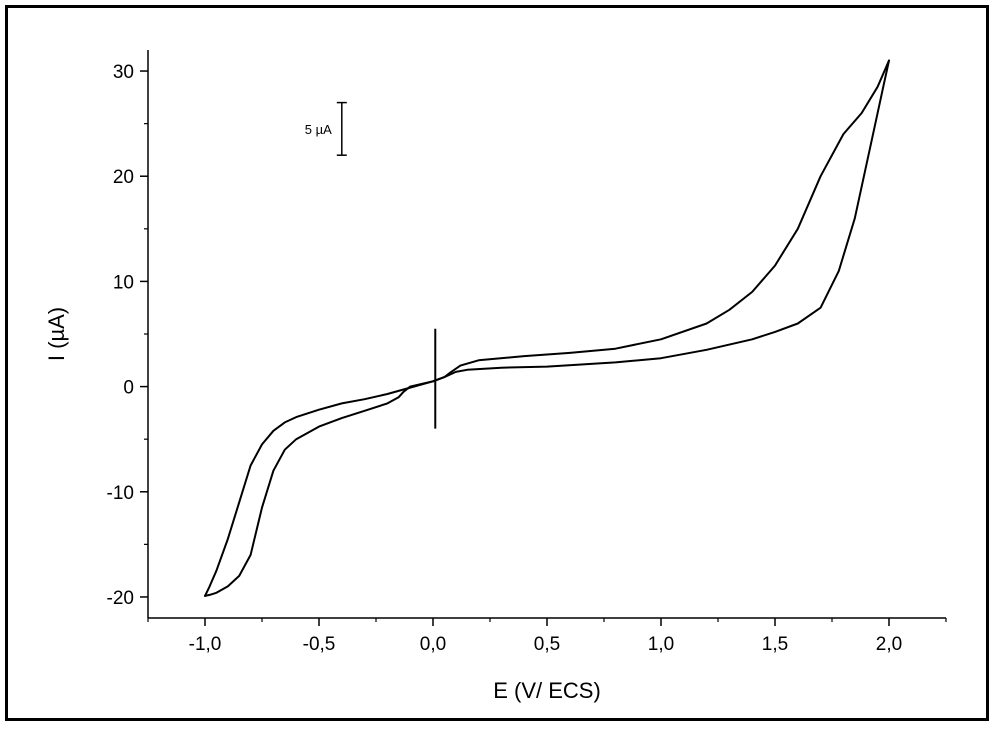 The width and height of the screenshot is (1000, 733). What do you see at coordinates (123, 282) in the screenshot?
I see `y-tick-label: 10` at bounding box center [123, 282].